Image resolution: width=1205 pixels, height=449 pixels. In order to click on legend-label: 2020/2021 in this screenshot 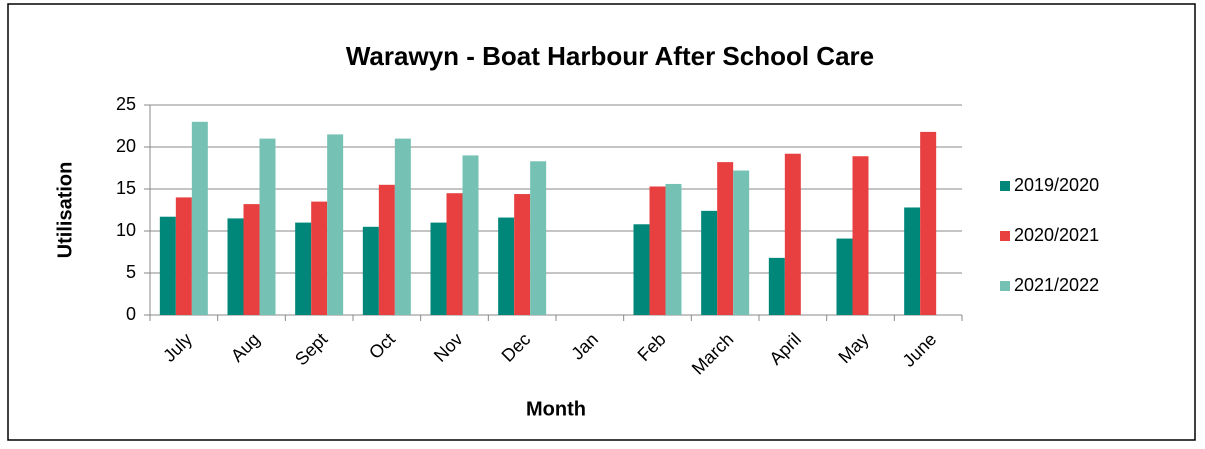, I will do `click(1056, 235)`.